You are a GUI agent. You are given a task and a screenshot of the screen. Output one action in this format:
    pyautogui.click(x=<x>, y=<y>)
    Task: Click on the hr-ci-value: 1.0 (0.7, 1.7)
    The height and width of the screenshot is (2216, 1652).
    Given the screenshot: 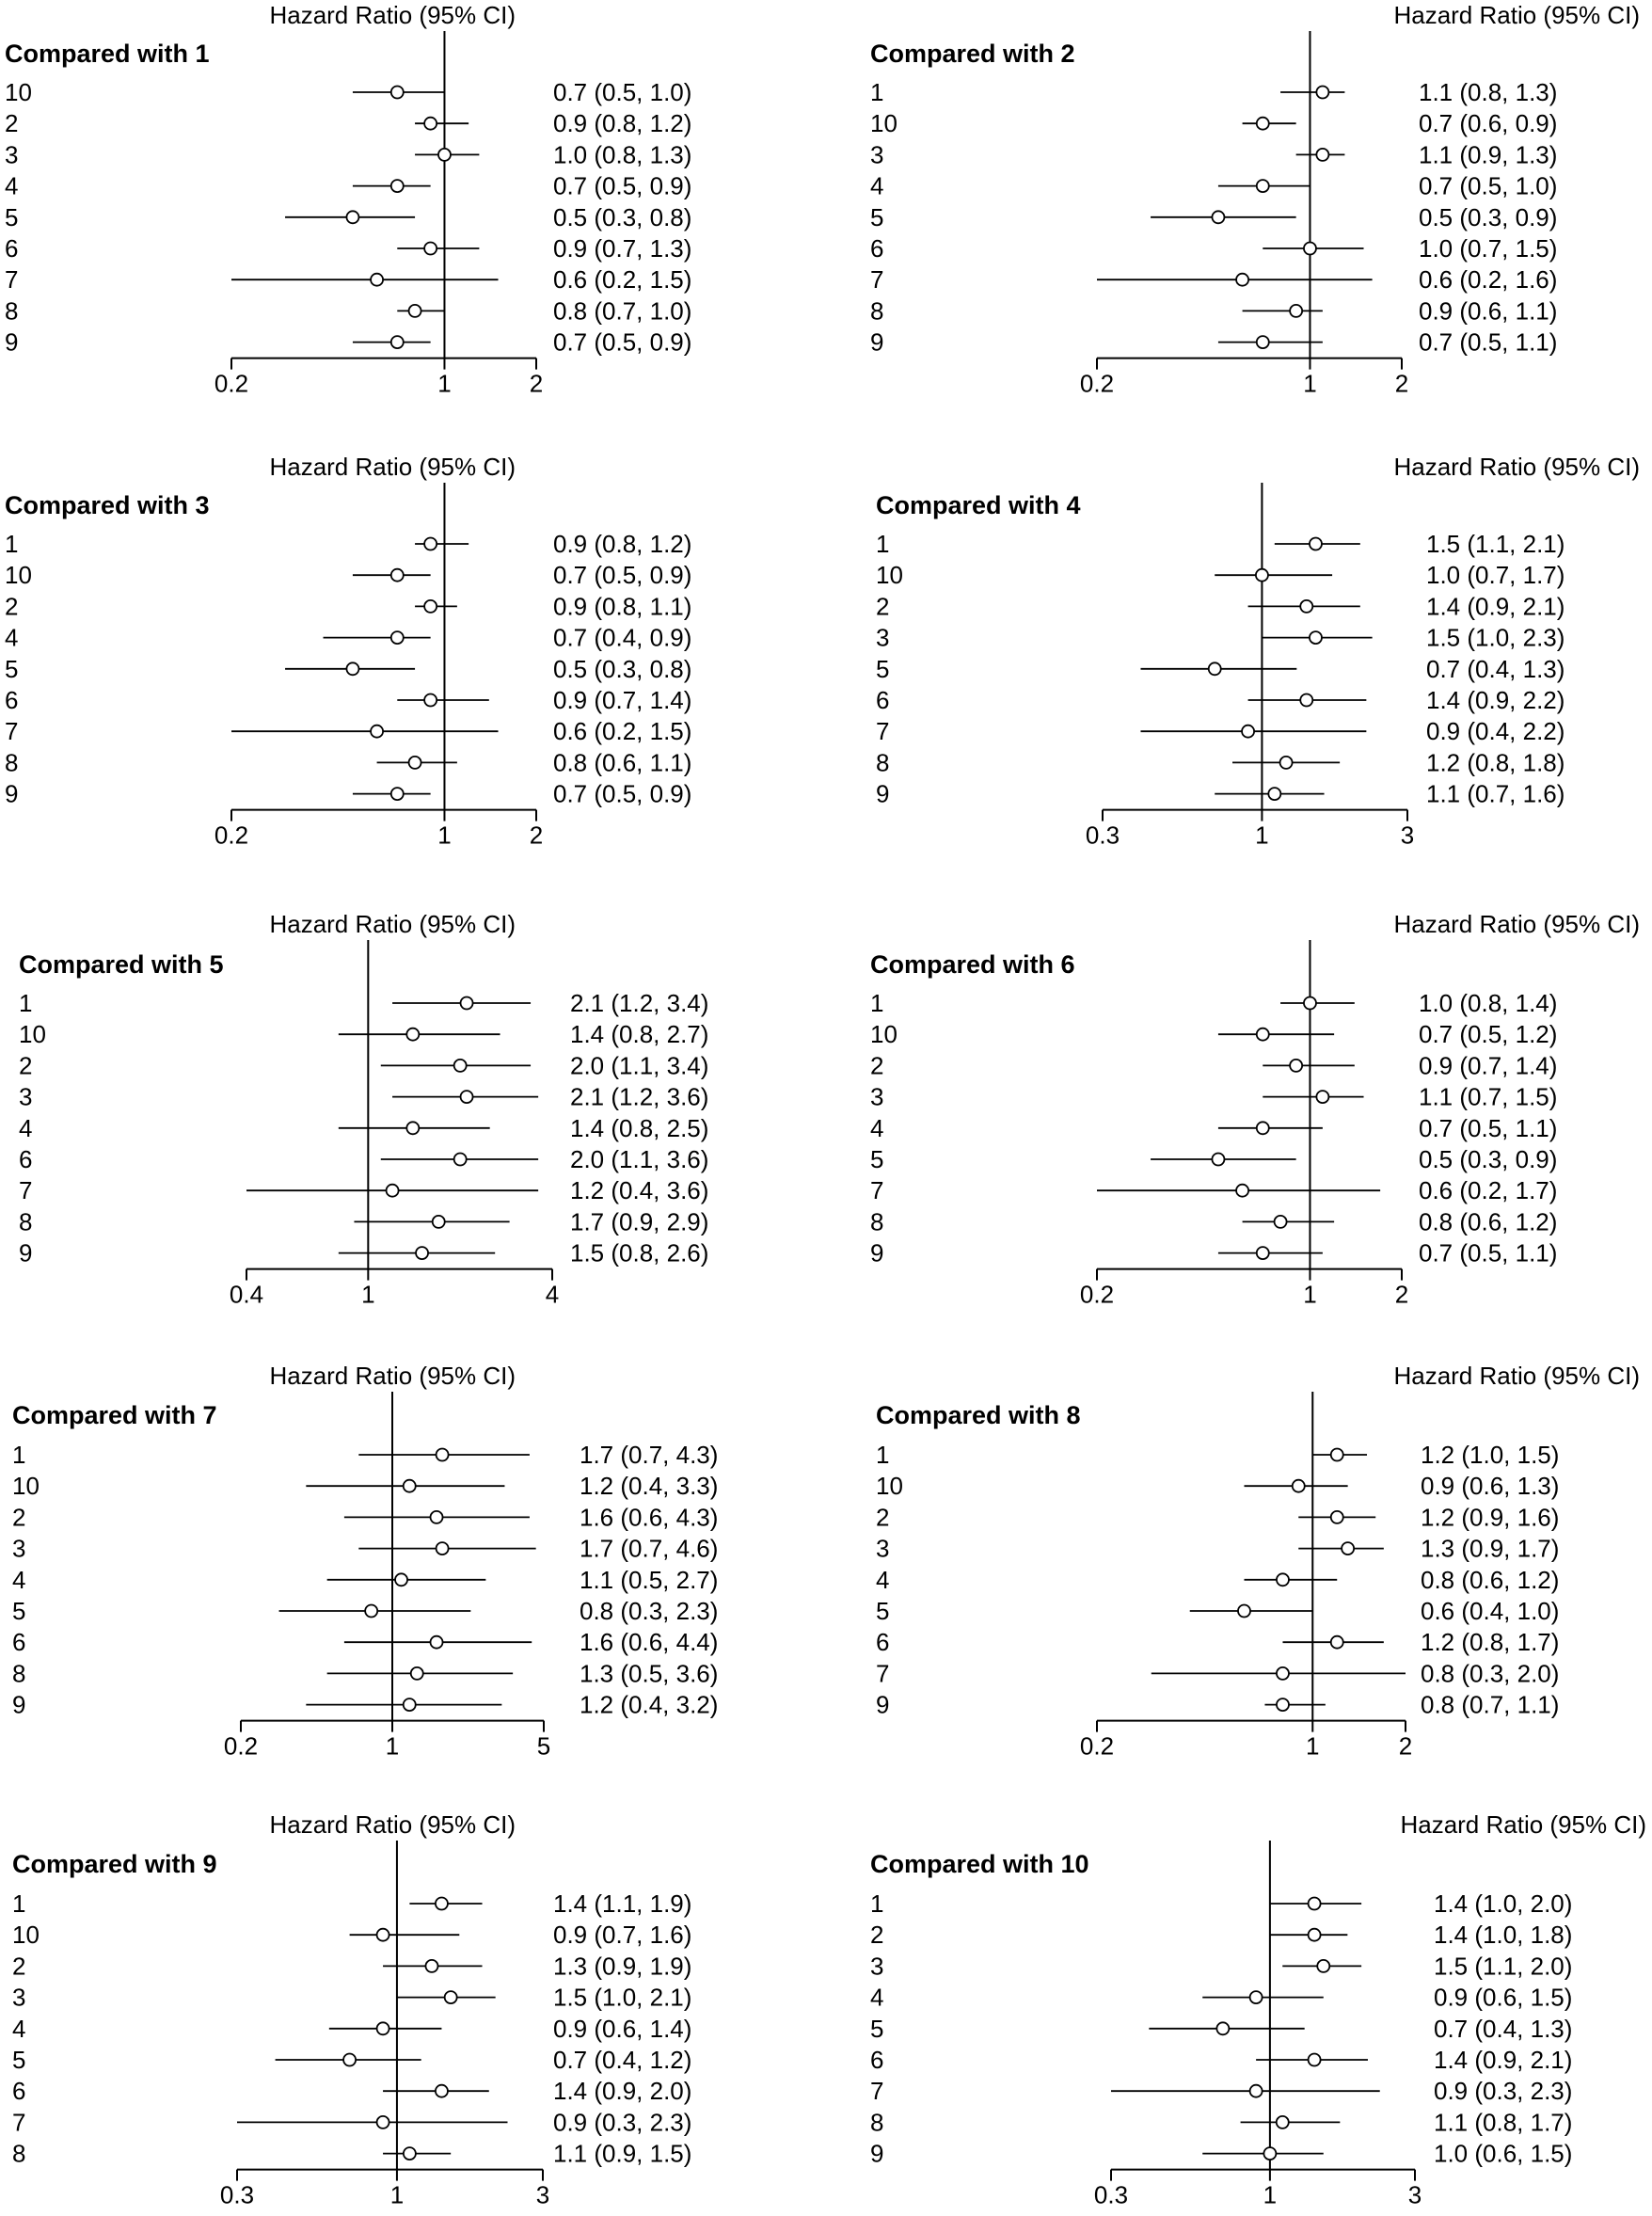 What is the action you would take?
    pyautogui.click(x=1495, y=575)
    